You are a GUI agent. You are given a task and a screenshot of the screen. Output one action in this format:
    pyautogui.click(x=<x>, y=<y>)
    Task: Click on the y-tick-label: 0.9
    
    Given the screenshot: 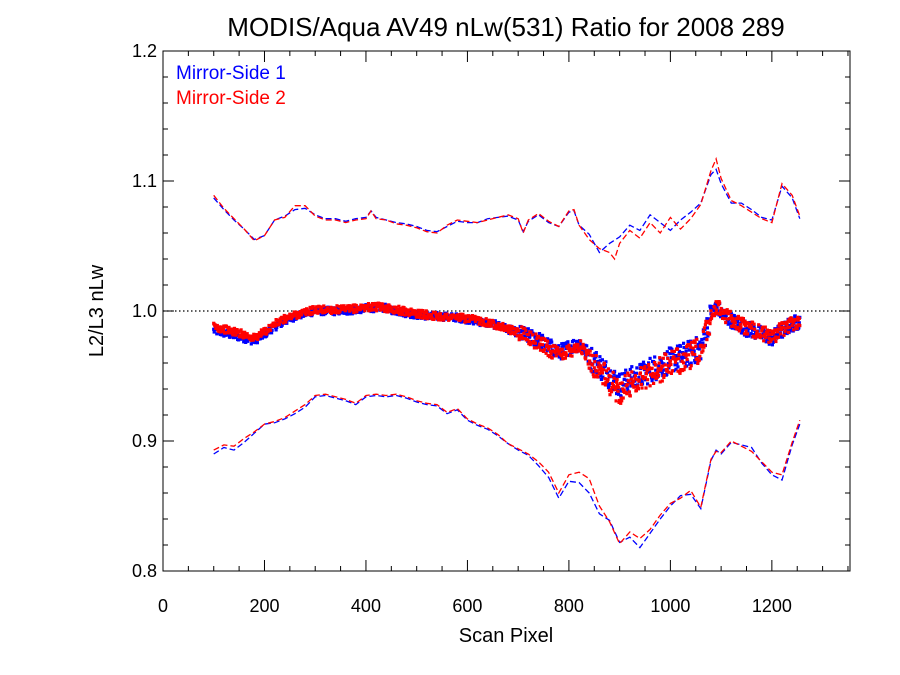 What is the action you would take?
    pyautogui.click(x=144, y=441)
    